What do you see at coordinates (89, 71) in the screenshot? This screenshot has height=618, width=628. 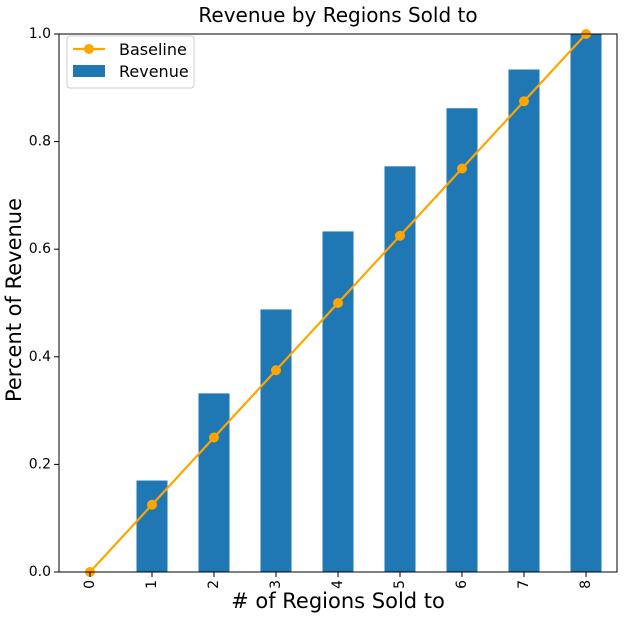 I see `legend-revenue-swatch` at bounding box center [89, 71].